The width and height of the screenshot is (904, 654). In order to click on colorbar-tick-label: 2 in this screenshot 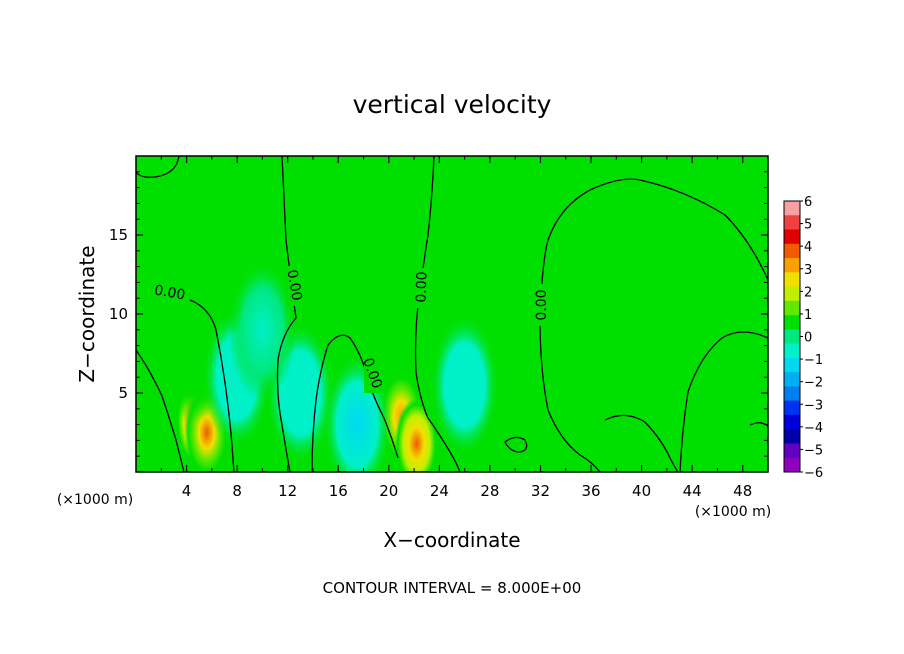, I will do `click(808, 292)`.